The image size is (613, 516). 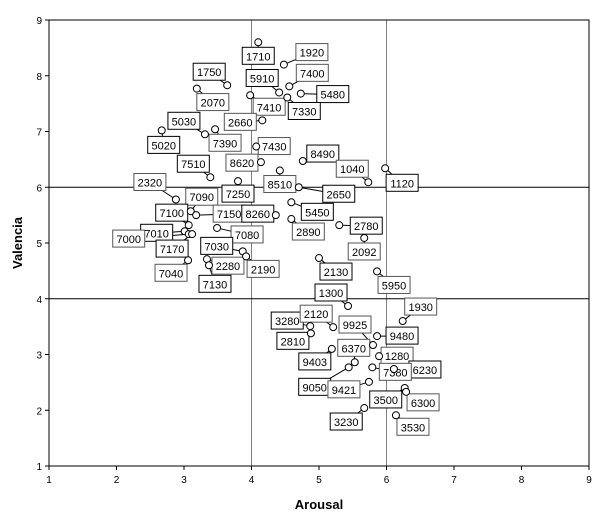 What do you see at coordinates (287, 320) in the screenshot?
I see `point-label: 3280` at bounding box center [287, 320].